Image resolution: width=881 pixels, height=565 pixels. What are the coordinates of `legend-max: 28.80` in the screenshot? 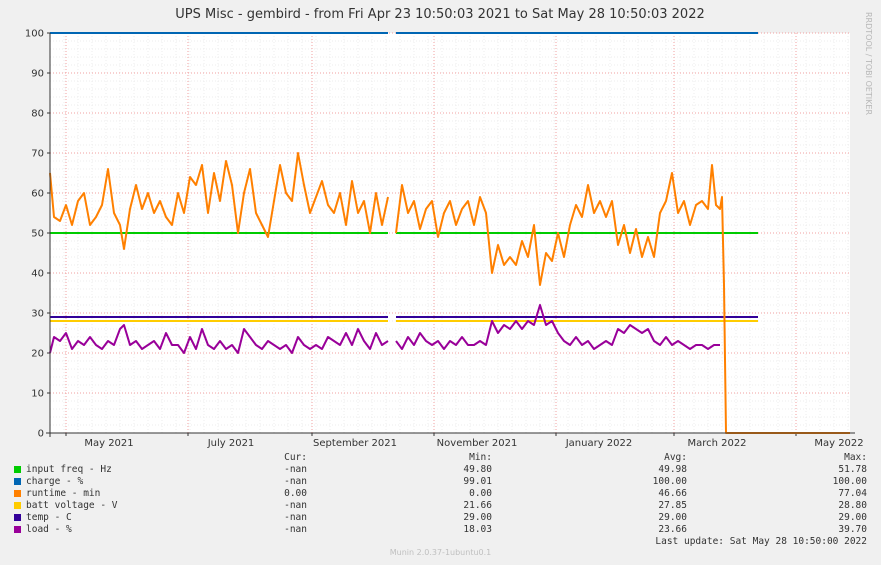 It's located at (852, 505).